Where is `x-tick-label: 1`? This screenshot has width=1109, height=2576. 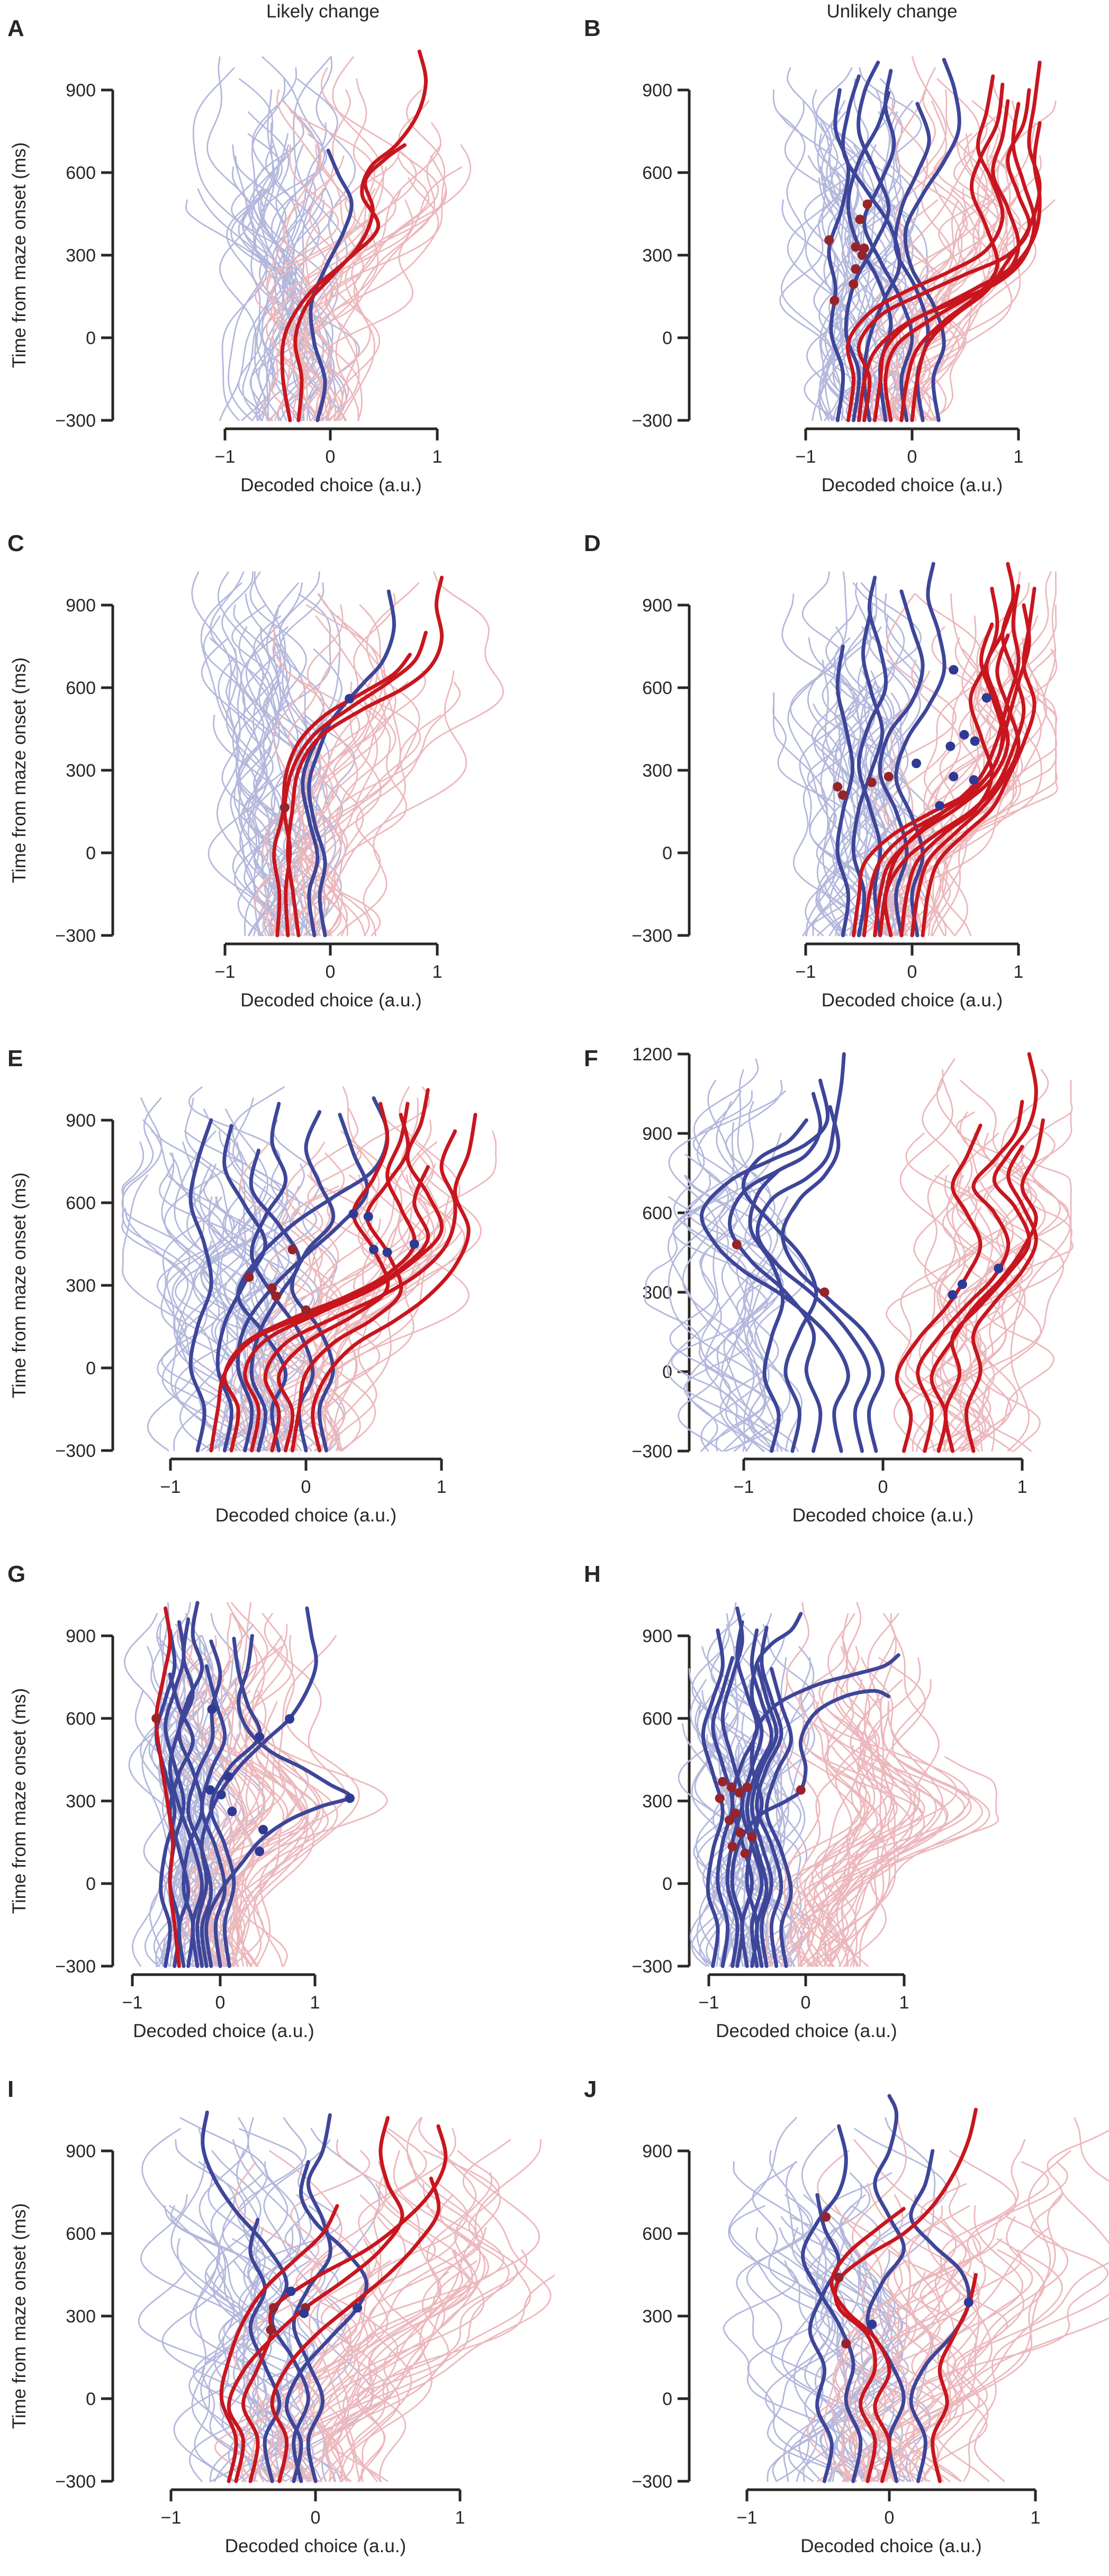 x-tick-label: 1 is located at coordinates (460, 2518).